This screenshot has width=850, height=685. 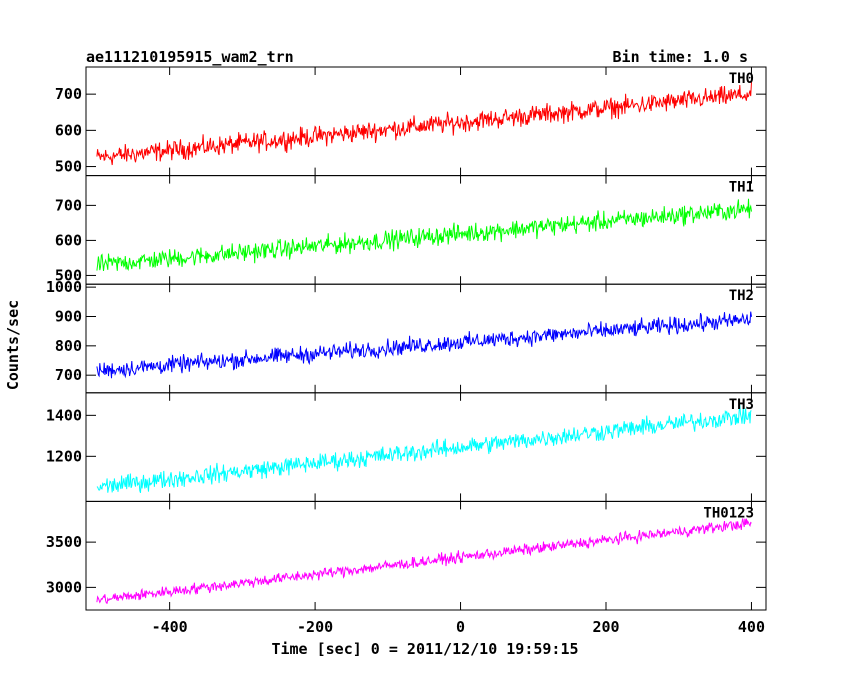 I want to click on panel-frame-th1, so click(x=426, y=230).